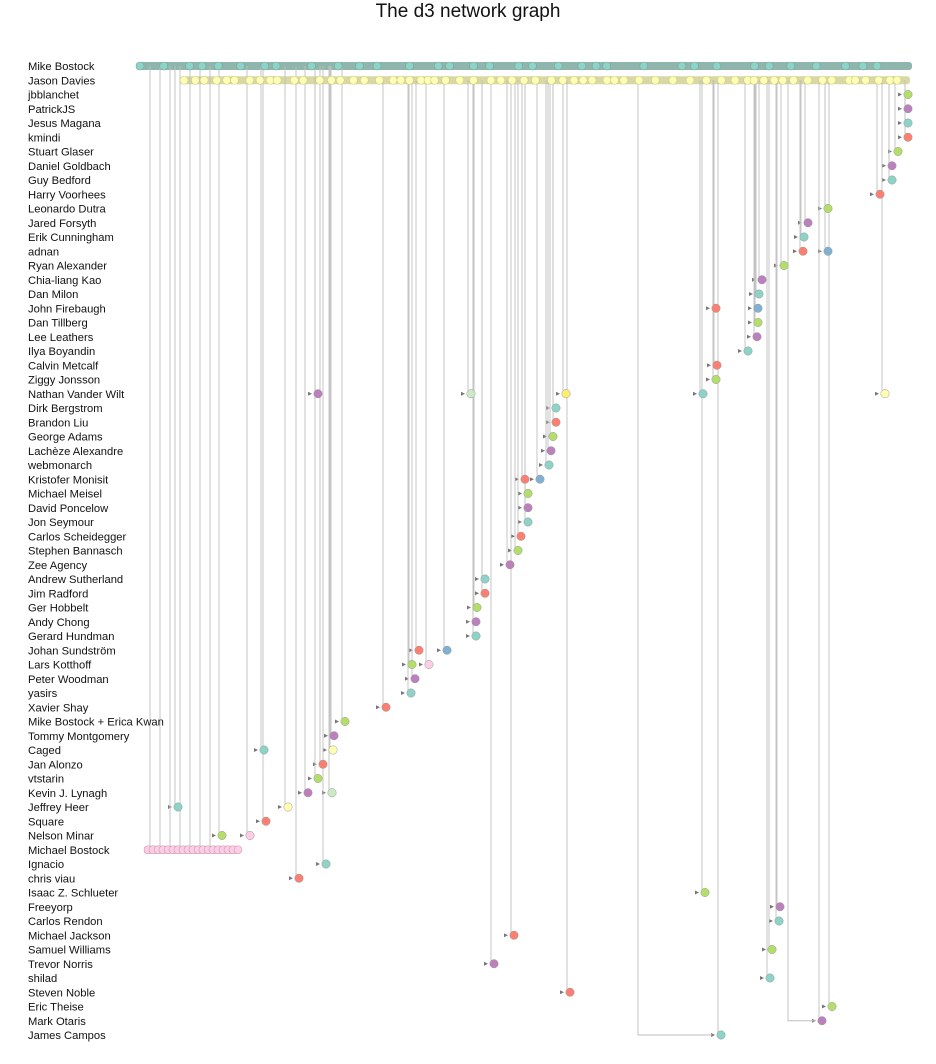 The height and width of the screenshot is (1064, 936). I want to click on contributor-node-jesus-magana, so click(908, 123).